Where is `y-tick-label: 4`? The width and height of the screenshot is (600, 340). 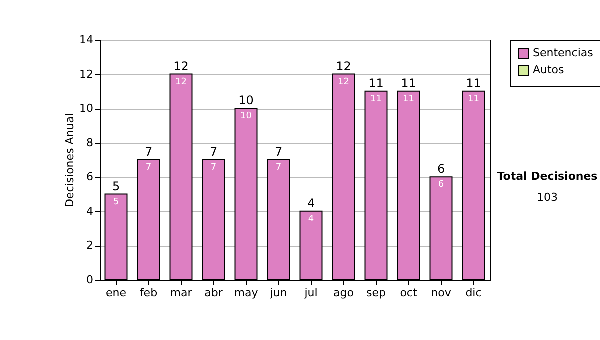 y-tick-label: 4 is located at coordinates (90, 211).